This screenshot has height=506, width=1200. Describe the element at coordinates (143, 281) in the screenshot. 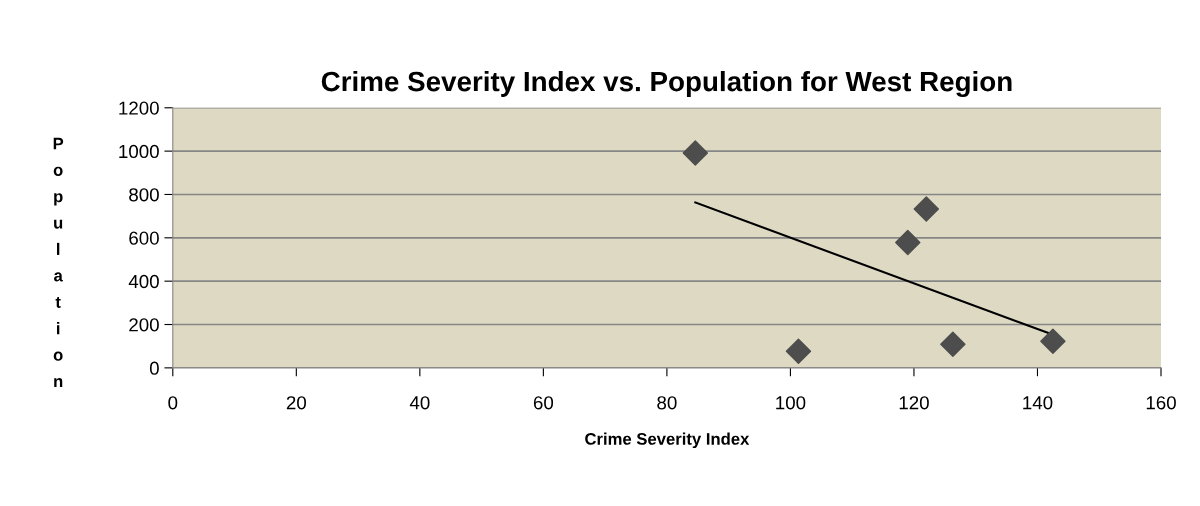

I see `y-tick-label: 400` at that location.